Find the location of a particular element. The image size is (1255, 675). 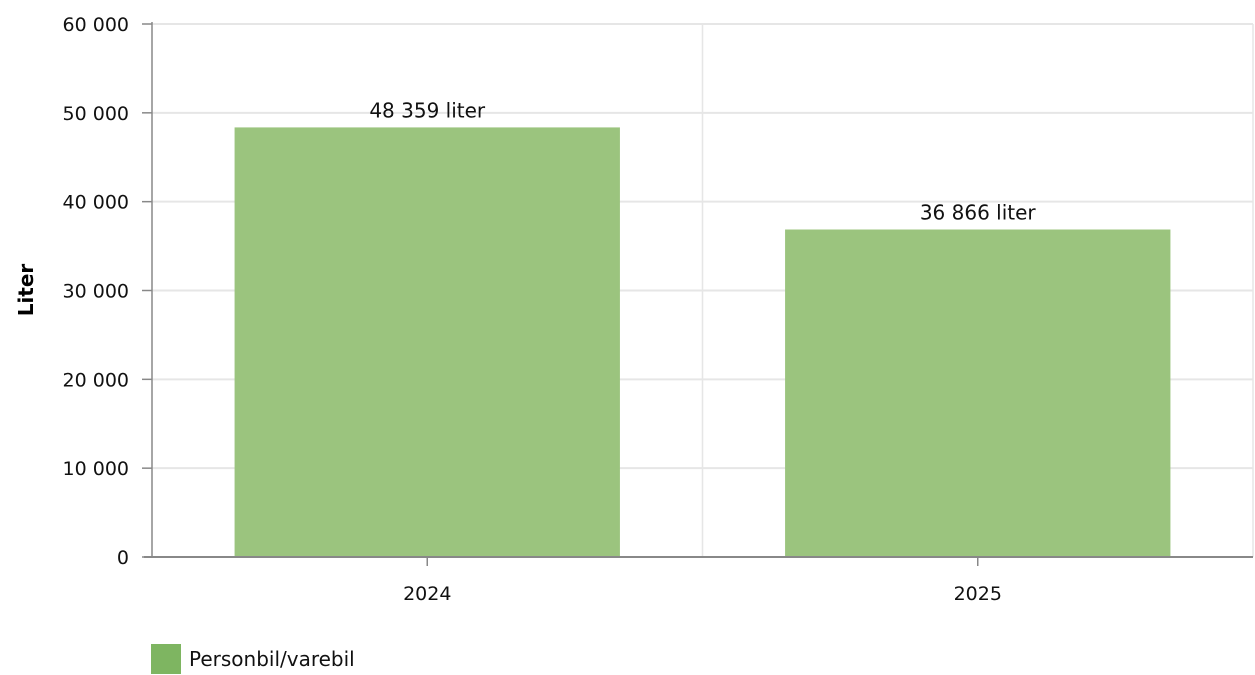

y-tick-label: 50 000 is located at coordinates (96, 114).